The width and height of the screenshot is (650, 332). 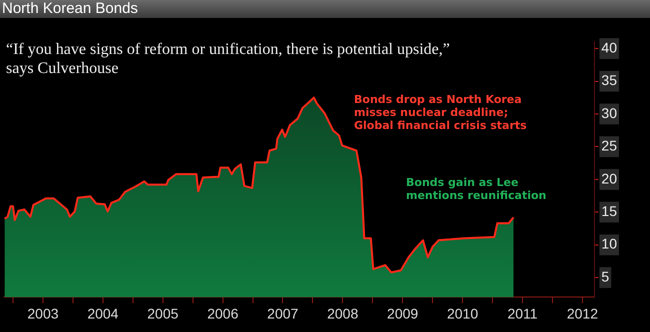 What do you see at coordinates (609, 47) in the screenshot?
I see `y-tick-label: 40` at bounding box center [609, 47].